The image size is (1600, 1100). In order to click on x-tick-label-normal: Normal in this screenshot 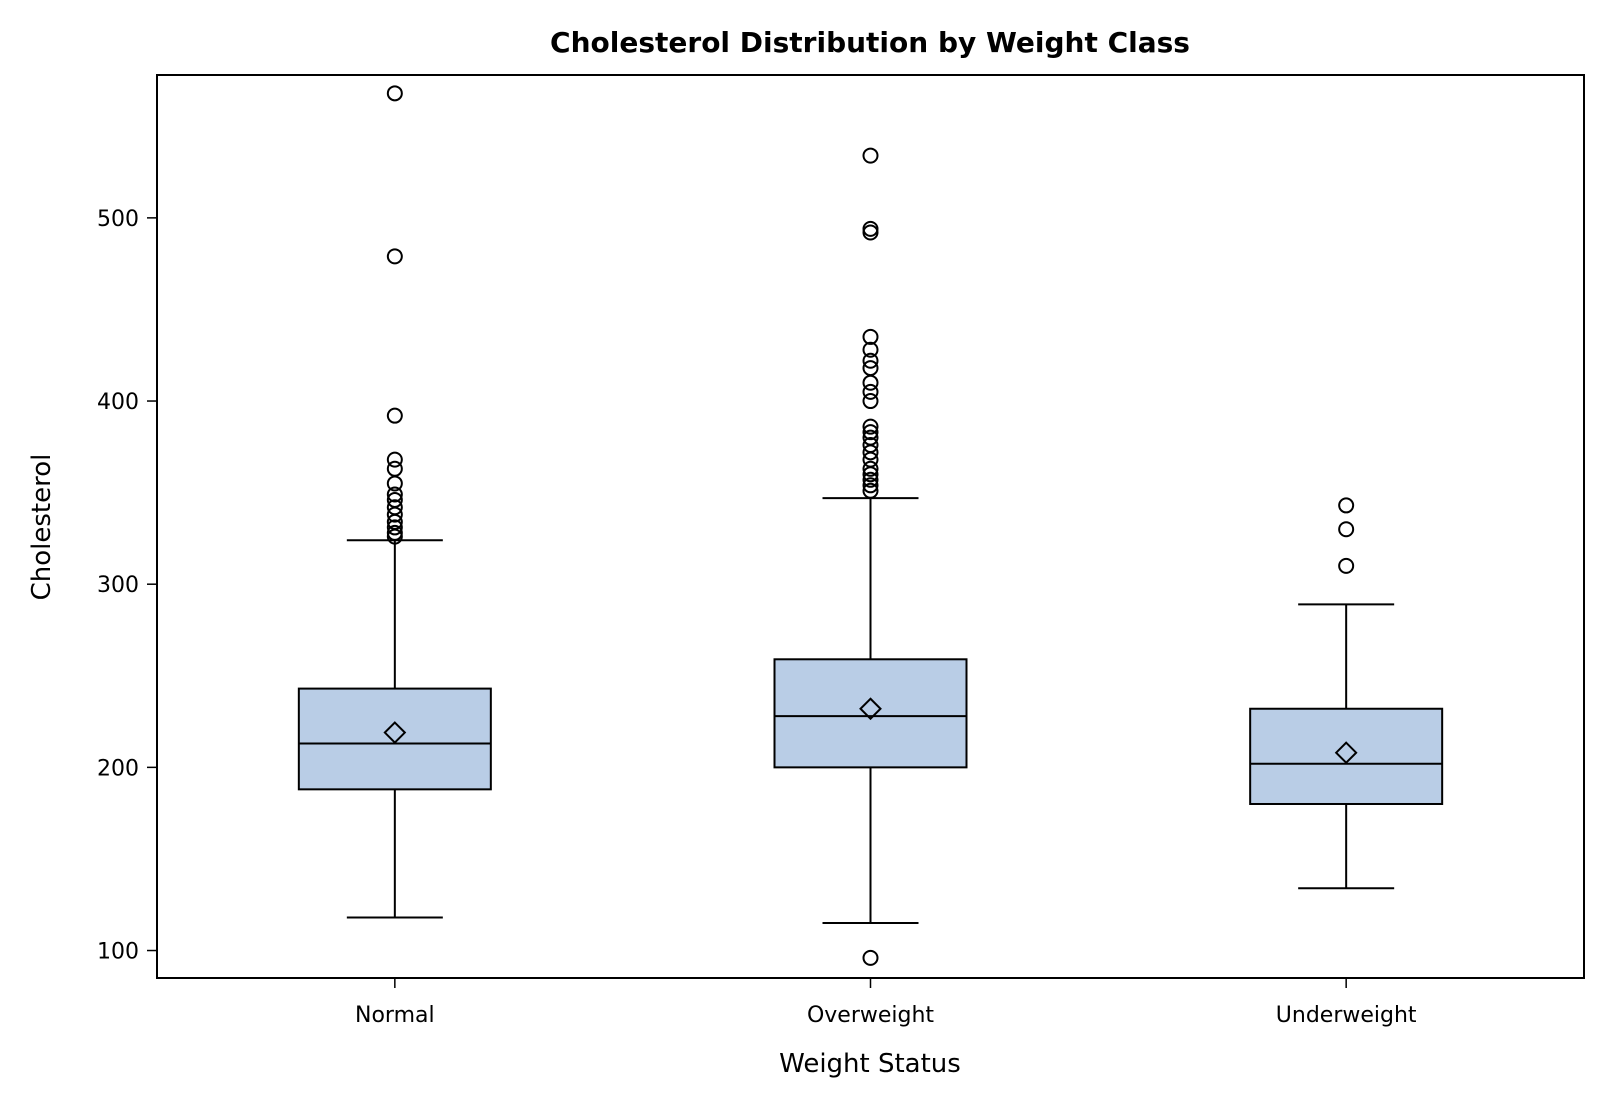, I will do `click(395, 1015)`.